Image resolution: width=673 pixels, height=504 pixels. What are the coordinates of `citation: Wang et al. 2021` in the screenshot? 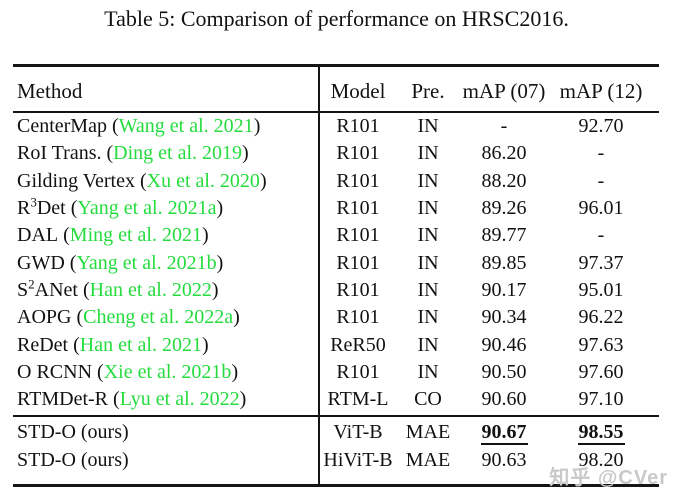 It's located at (186, 126).